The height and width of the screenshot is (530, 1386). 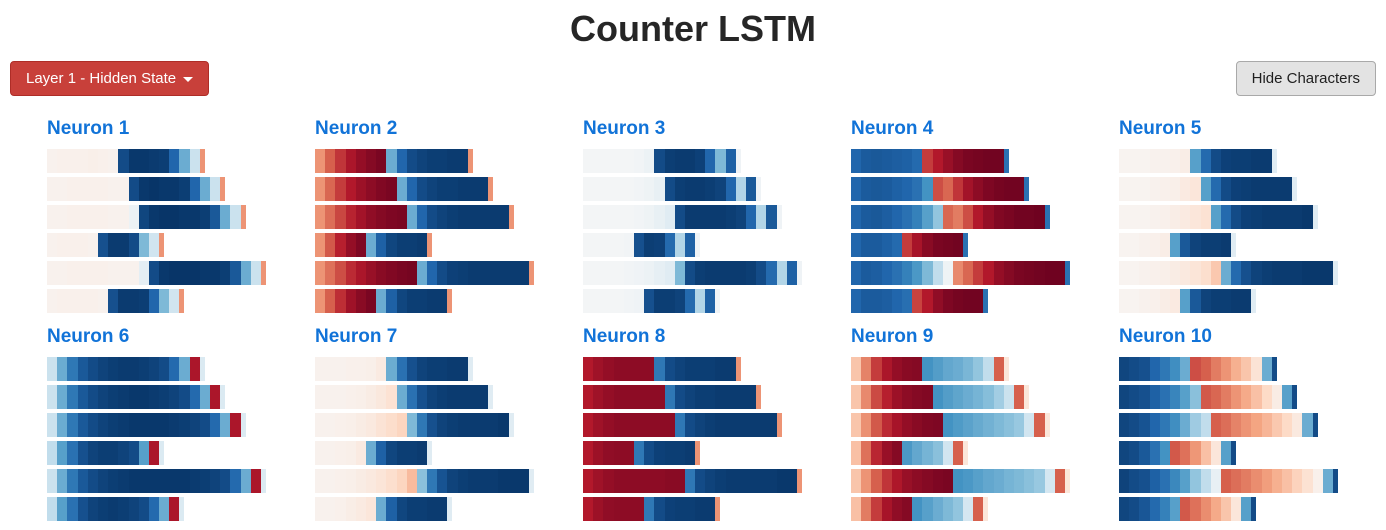 I want to click on neuron-panel-6: Neuron 6, so click(x=181, y=424).